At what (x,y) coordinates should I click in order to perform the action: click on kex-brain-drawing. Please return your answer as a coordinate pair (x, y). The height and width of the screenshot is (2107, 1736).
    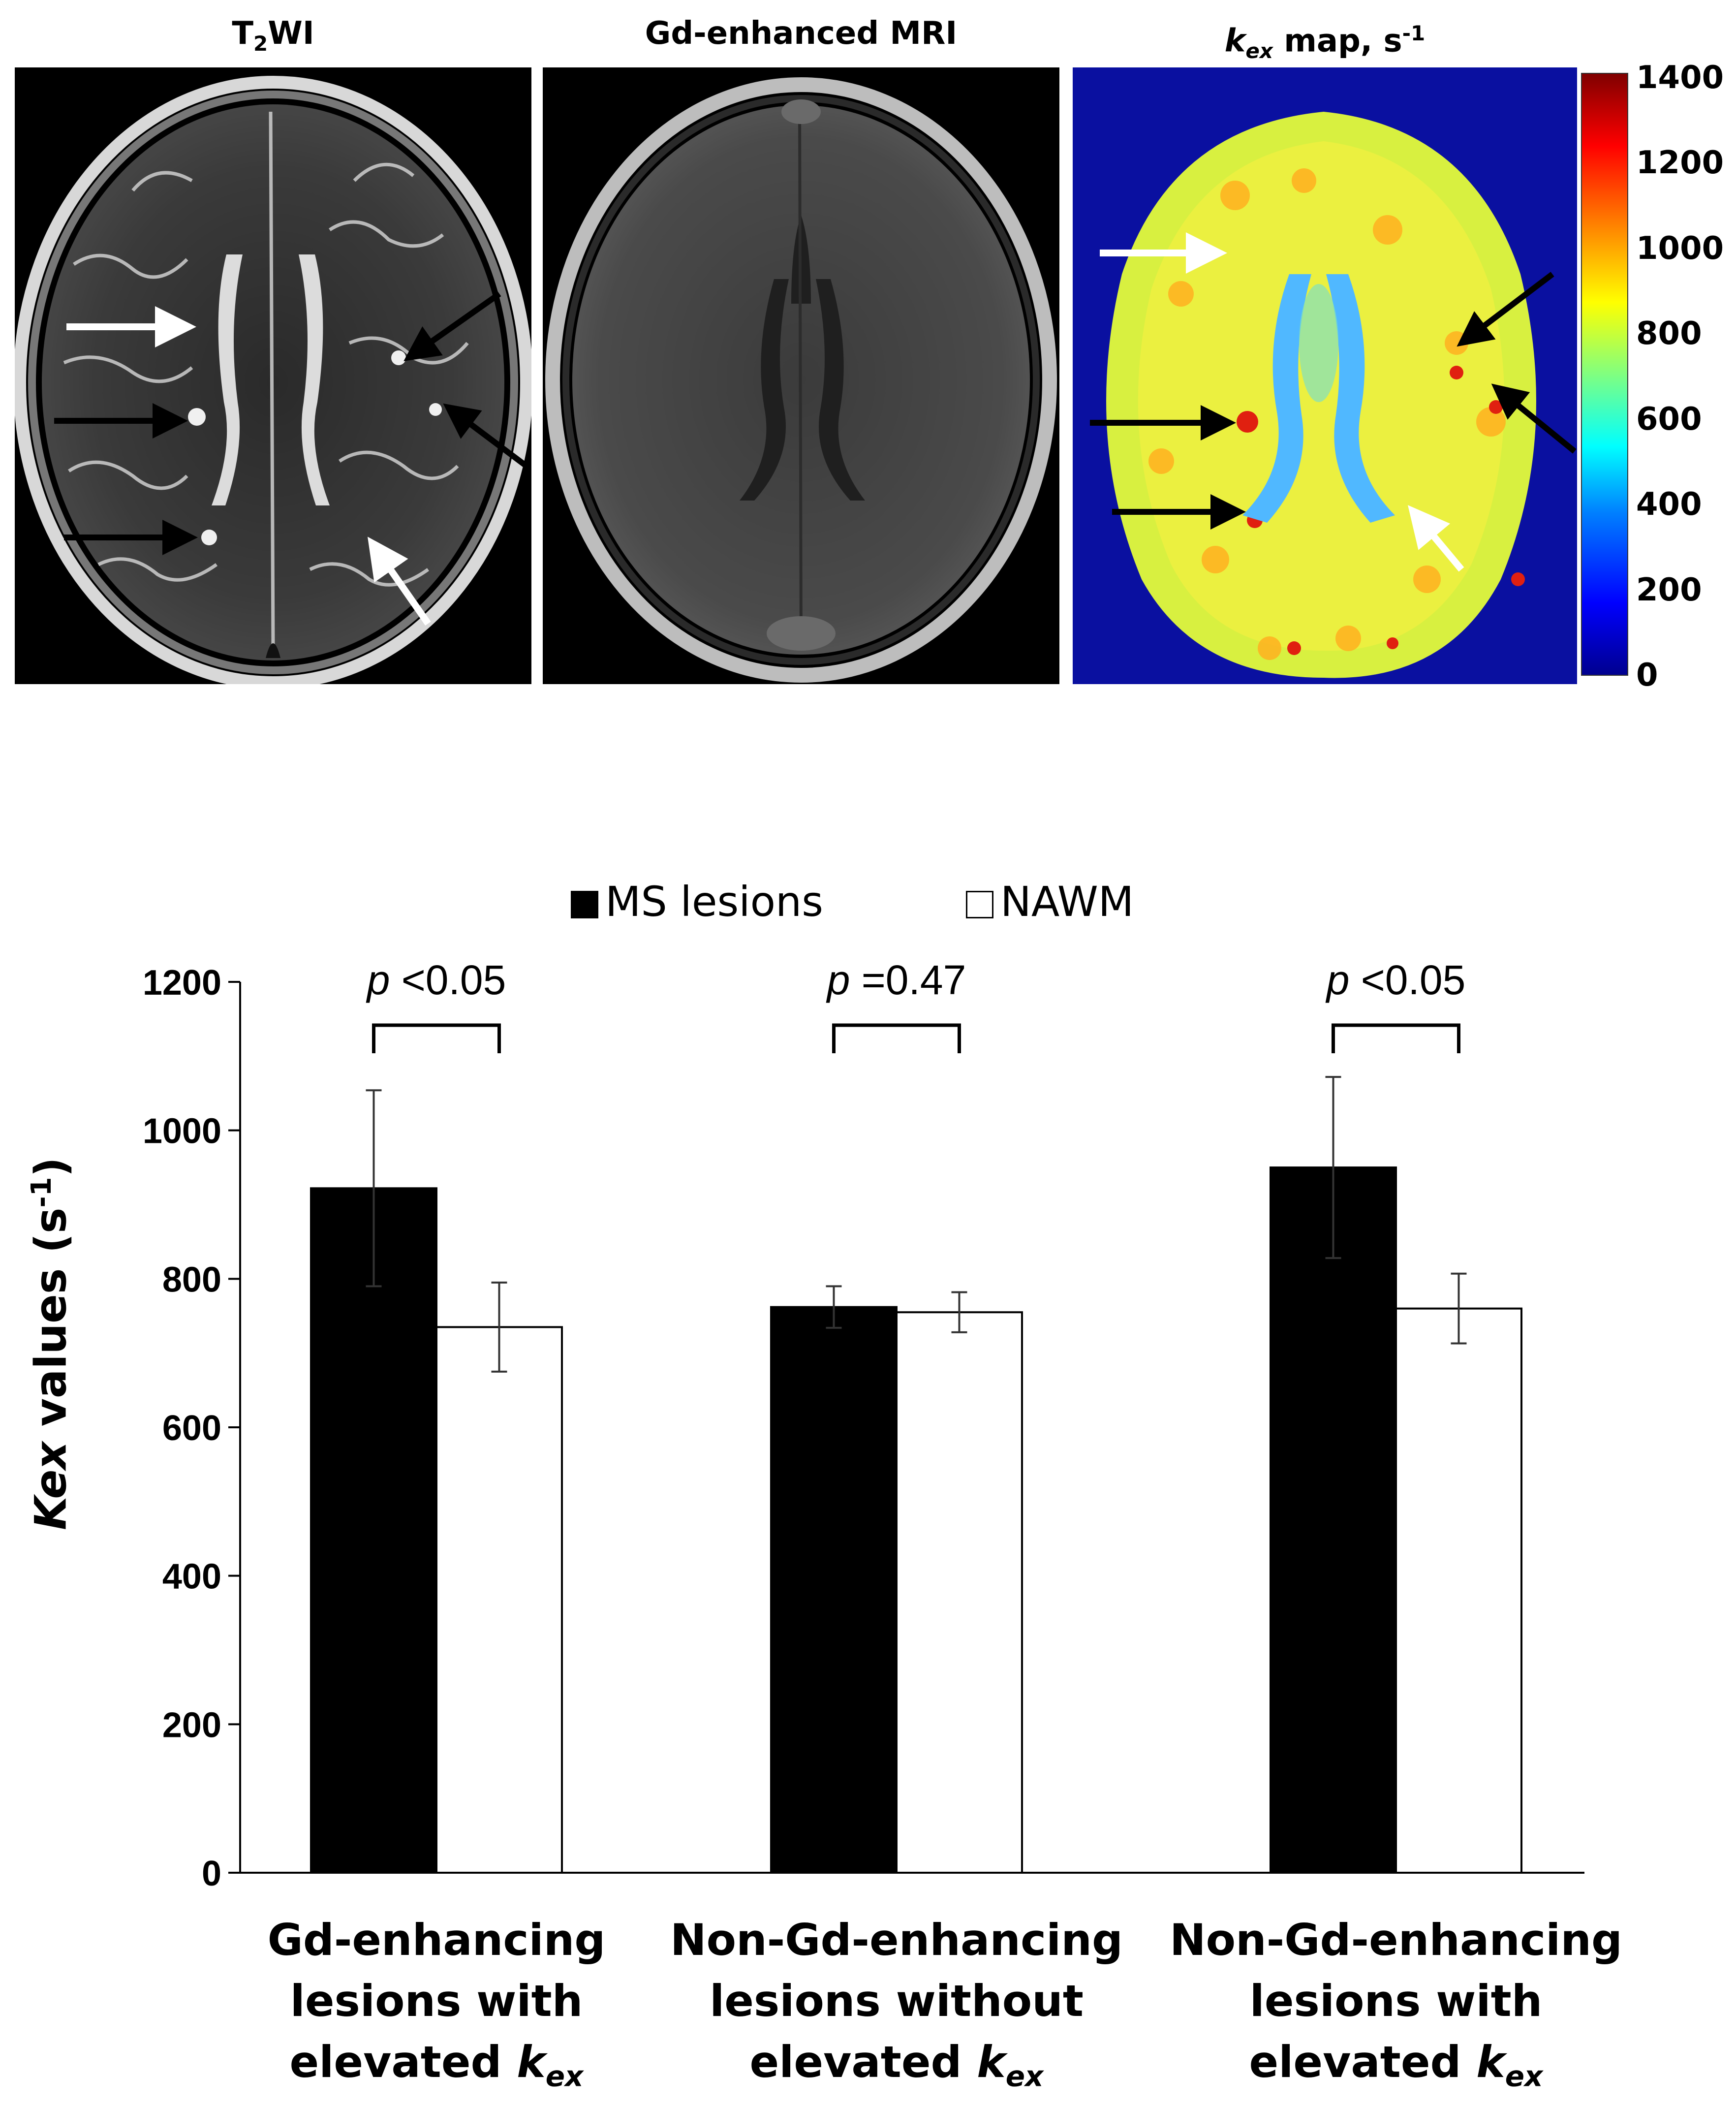
    Looking at the image, I should click on (1333, 395).